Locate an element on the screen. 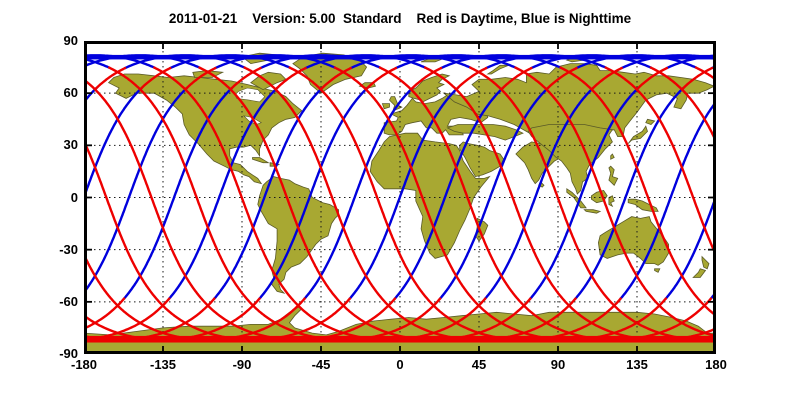 The width and height of the screenshot is (800, 400). x-tick-label: 0 is located at coordinates (400, 364).